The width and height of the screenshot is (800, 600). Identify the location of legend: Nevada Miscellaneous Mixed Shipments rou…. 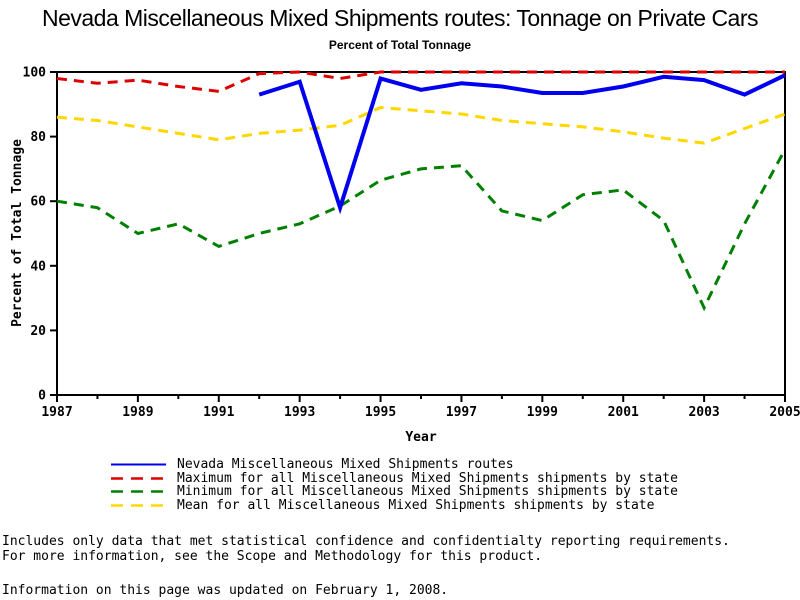
(394, 485).